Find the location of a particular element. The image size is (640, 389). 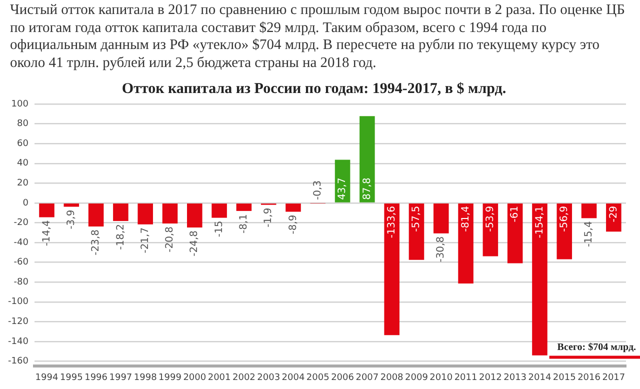

x-tick-label: 2017 is located at coordinates (614, 377).